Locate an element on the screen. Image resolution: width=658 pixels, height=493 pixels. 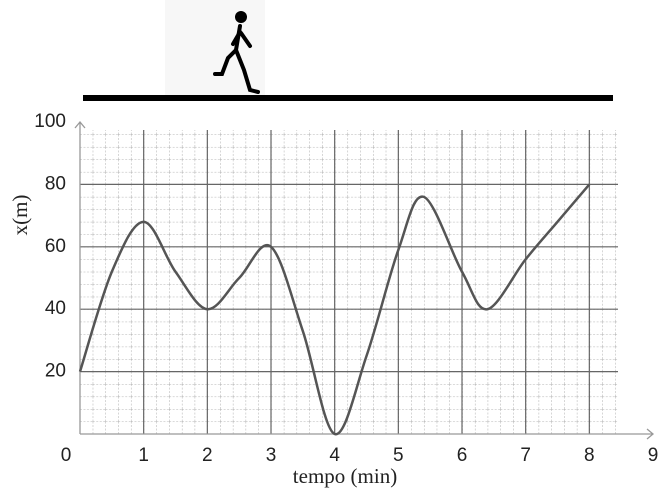
x-tick-label: 4 is located at coordinates (334, 455).